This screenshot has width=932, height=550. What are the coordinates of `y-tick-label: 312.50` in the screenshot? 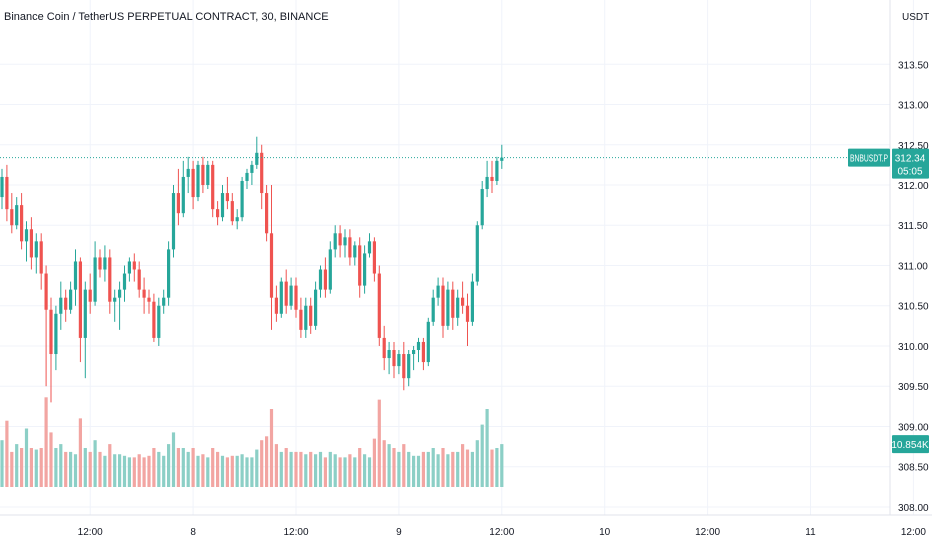 It's located at (913, 146).